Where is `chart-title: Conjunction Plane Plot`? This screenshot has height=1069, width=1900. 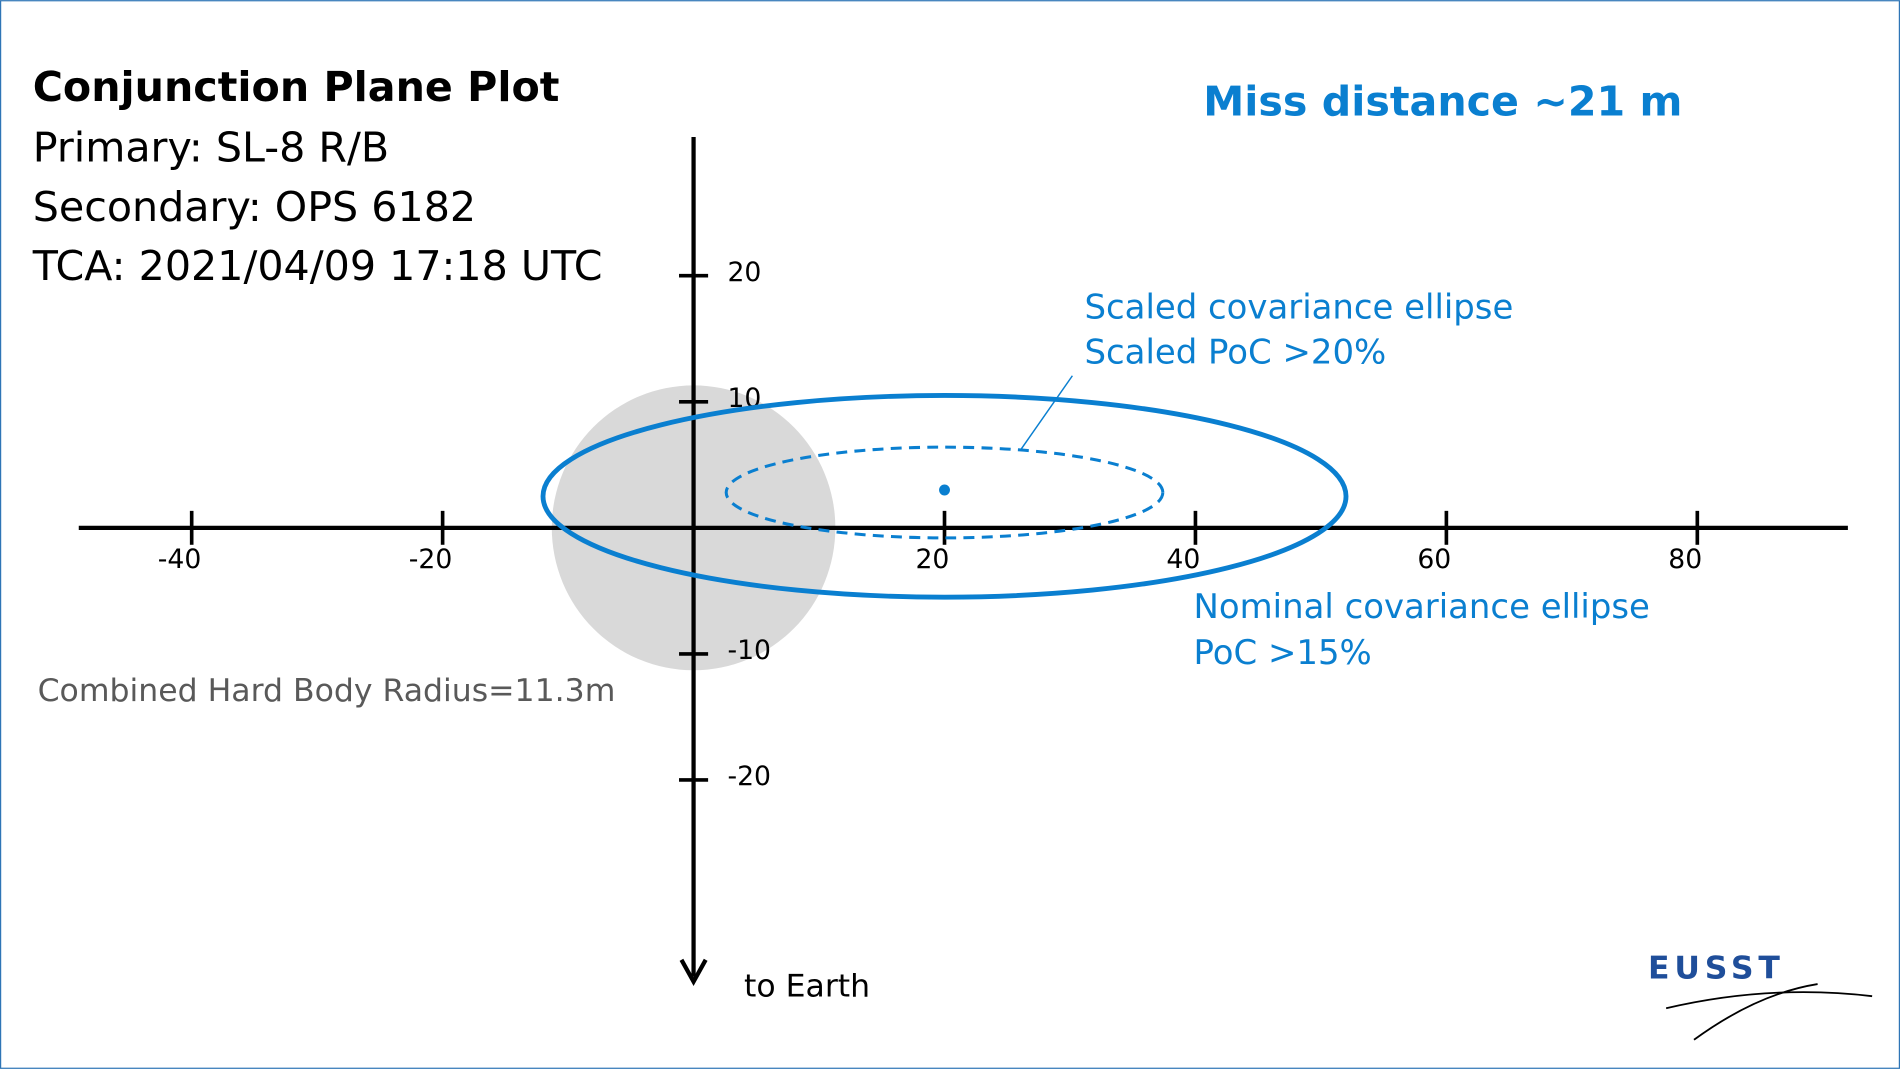
chart-title: Conjunction Plane Plot is located at coordinates (296, 87).